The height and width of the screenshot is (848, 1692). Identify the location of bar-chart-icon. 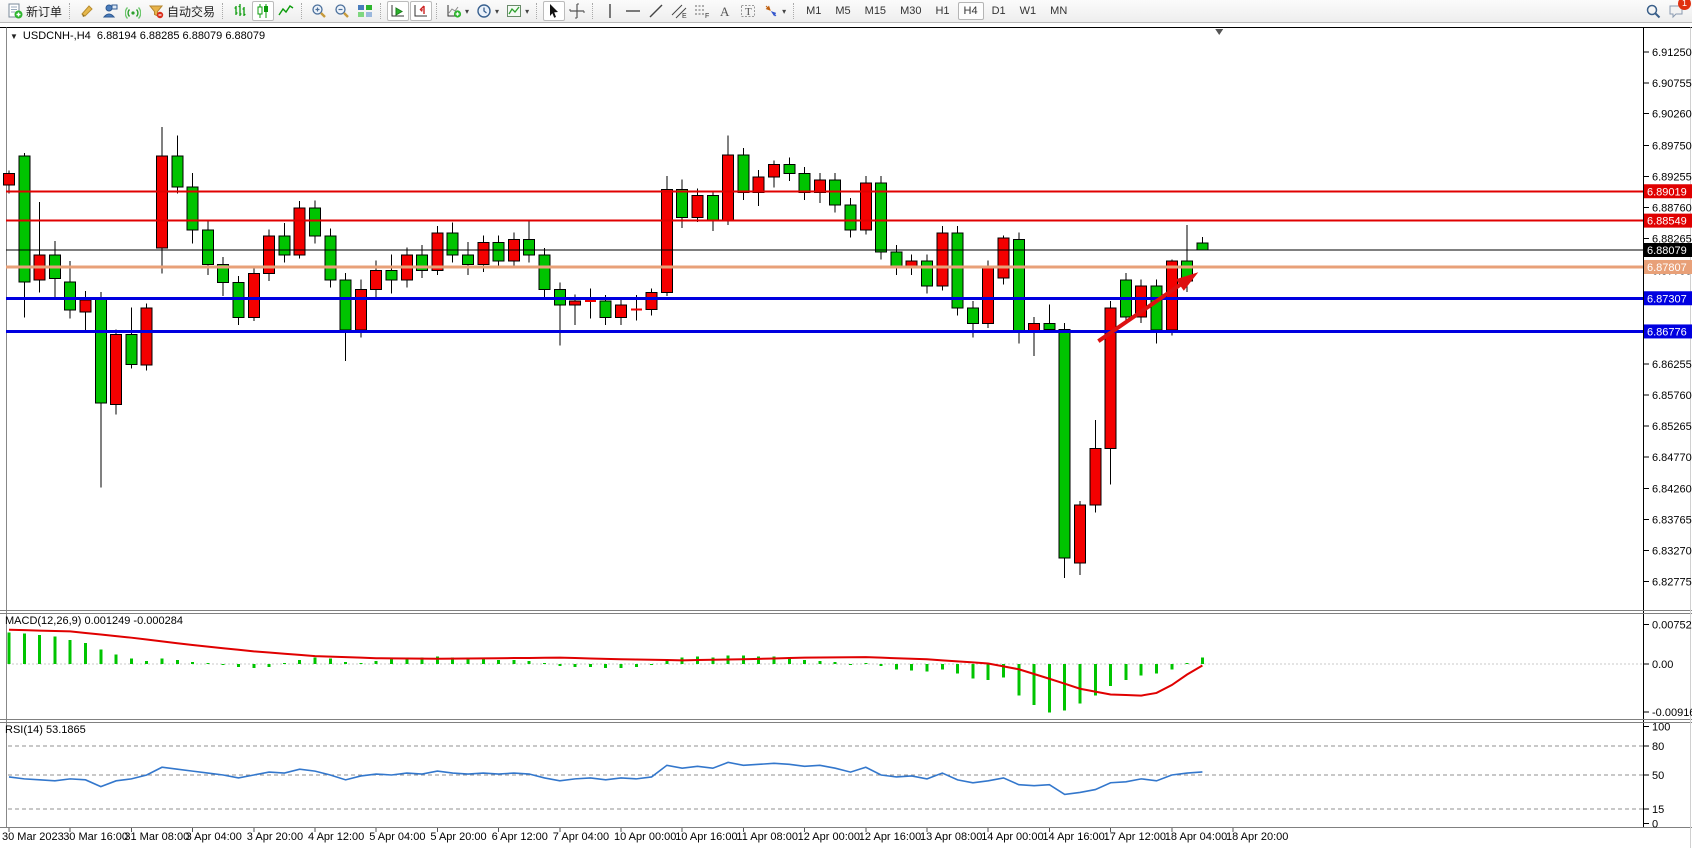
(240, 10).